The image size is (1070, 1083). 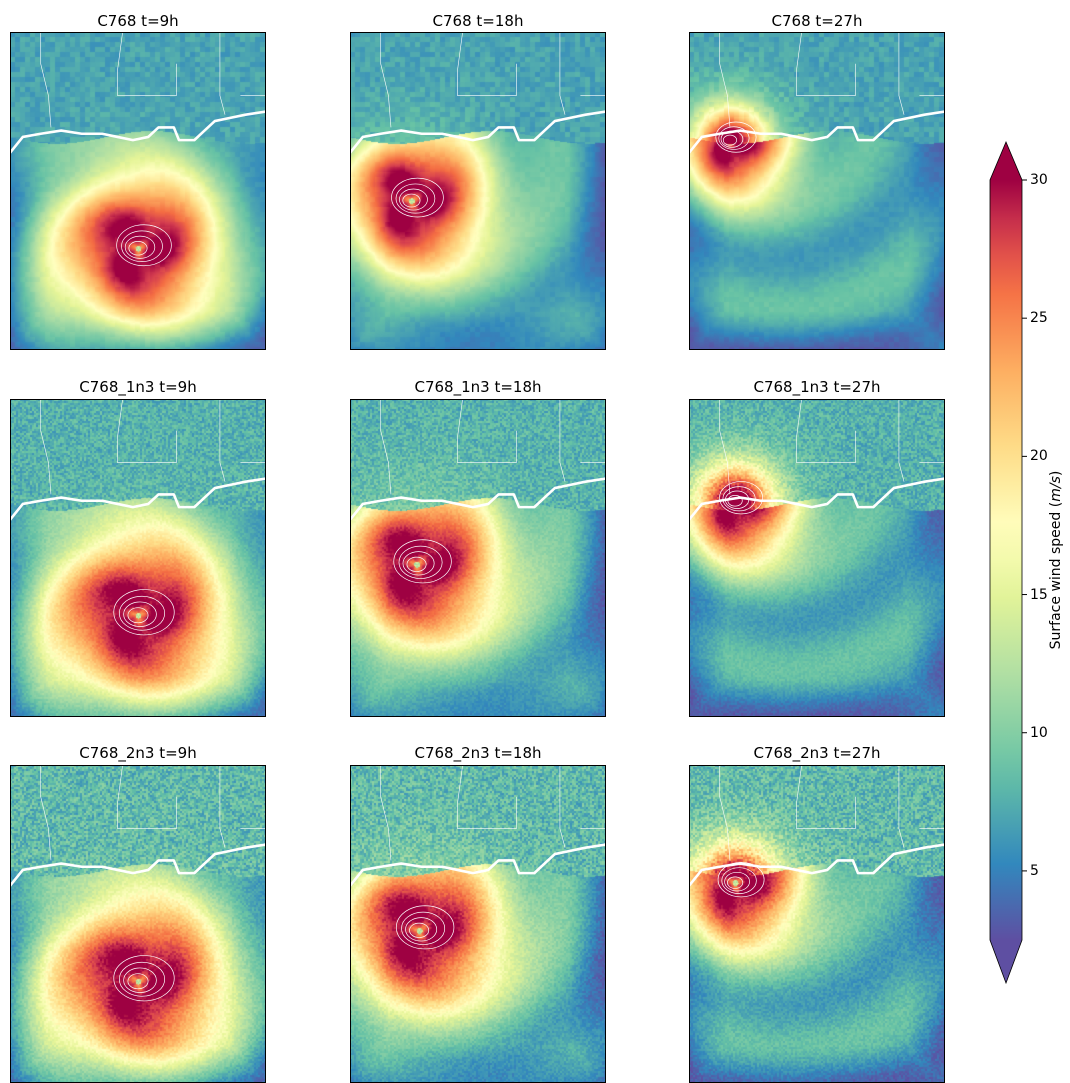 What do you see at coordinates (1056, 473) in the screenshot?
I see `colorbar-label-close: )` at bounding box center [1056, 473].